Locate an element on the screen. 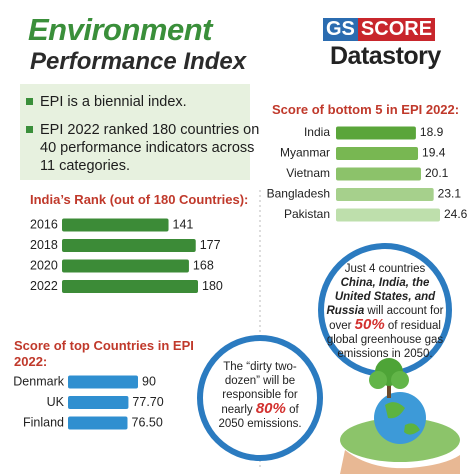 Image resolution: width=474 pixels, height=474 pixels. value-label: 24.6 is located at coordinates (456, 214).